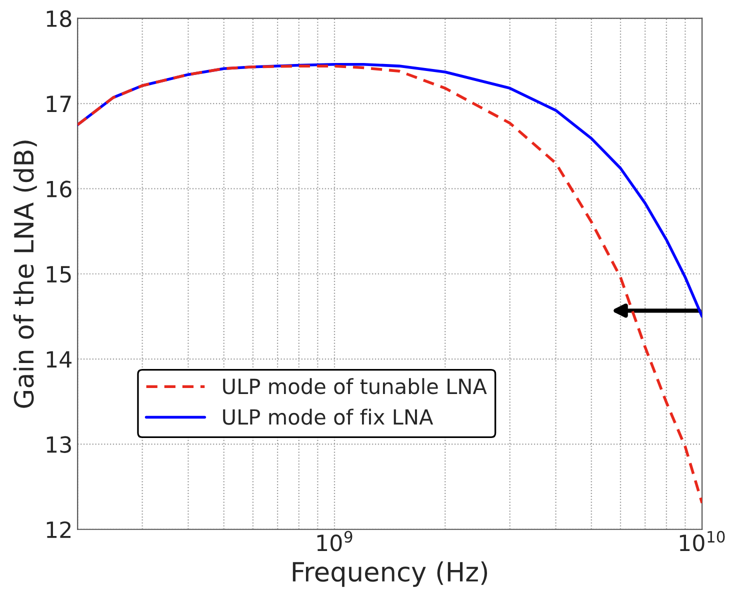  I want to click on x-tick-label: 10$^{9}$, so click(334, 541).